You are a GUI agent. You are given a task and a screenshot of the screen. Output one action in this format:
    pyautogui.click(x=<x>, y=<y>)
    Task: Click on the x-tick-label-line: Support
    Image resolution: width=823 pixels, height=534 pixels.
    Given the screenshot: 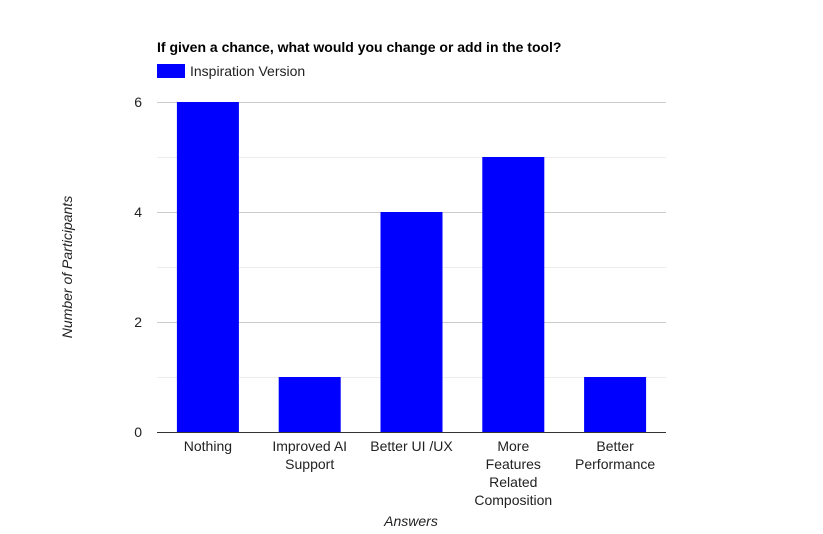 What is the action you would take?
    pyautogui.click(x=309, y=464)
    